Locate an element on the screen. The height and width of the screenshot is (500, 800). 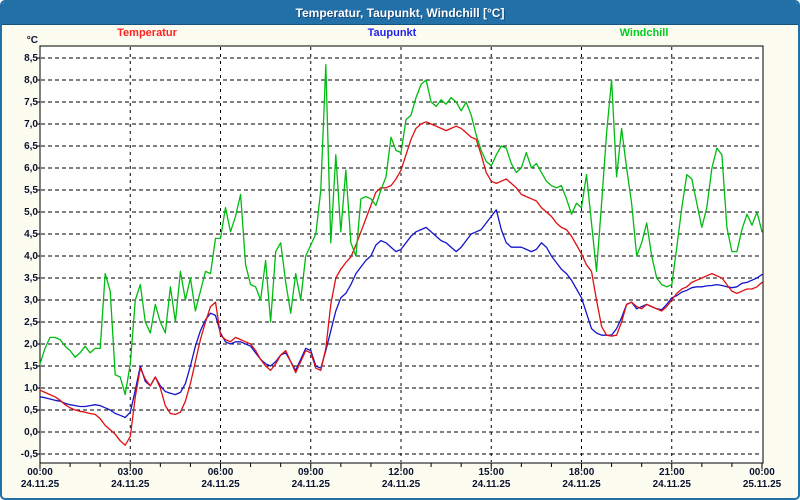
legend-item-taupunkt: Taupunkt is located at coordinates (392, 33).